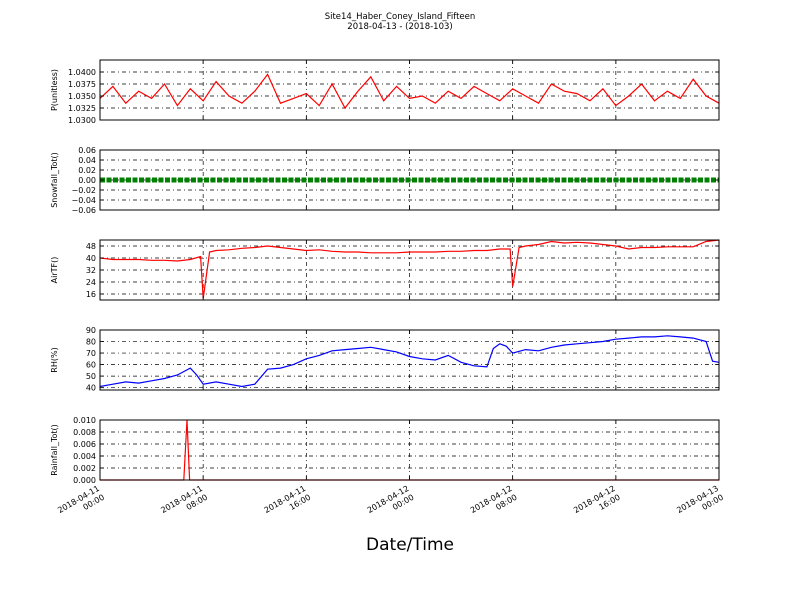  Describe the element at coordinates (494, 504) in the screenshot. I see `x-tick-label: 2018-04-1208:00` at that location.